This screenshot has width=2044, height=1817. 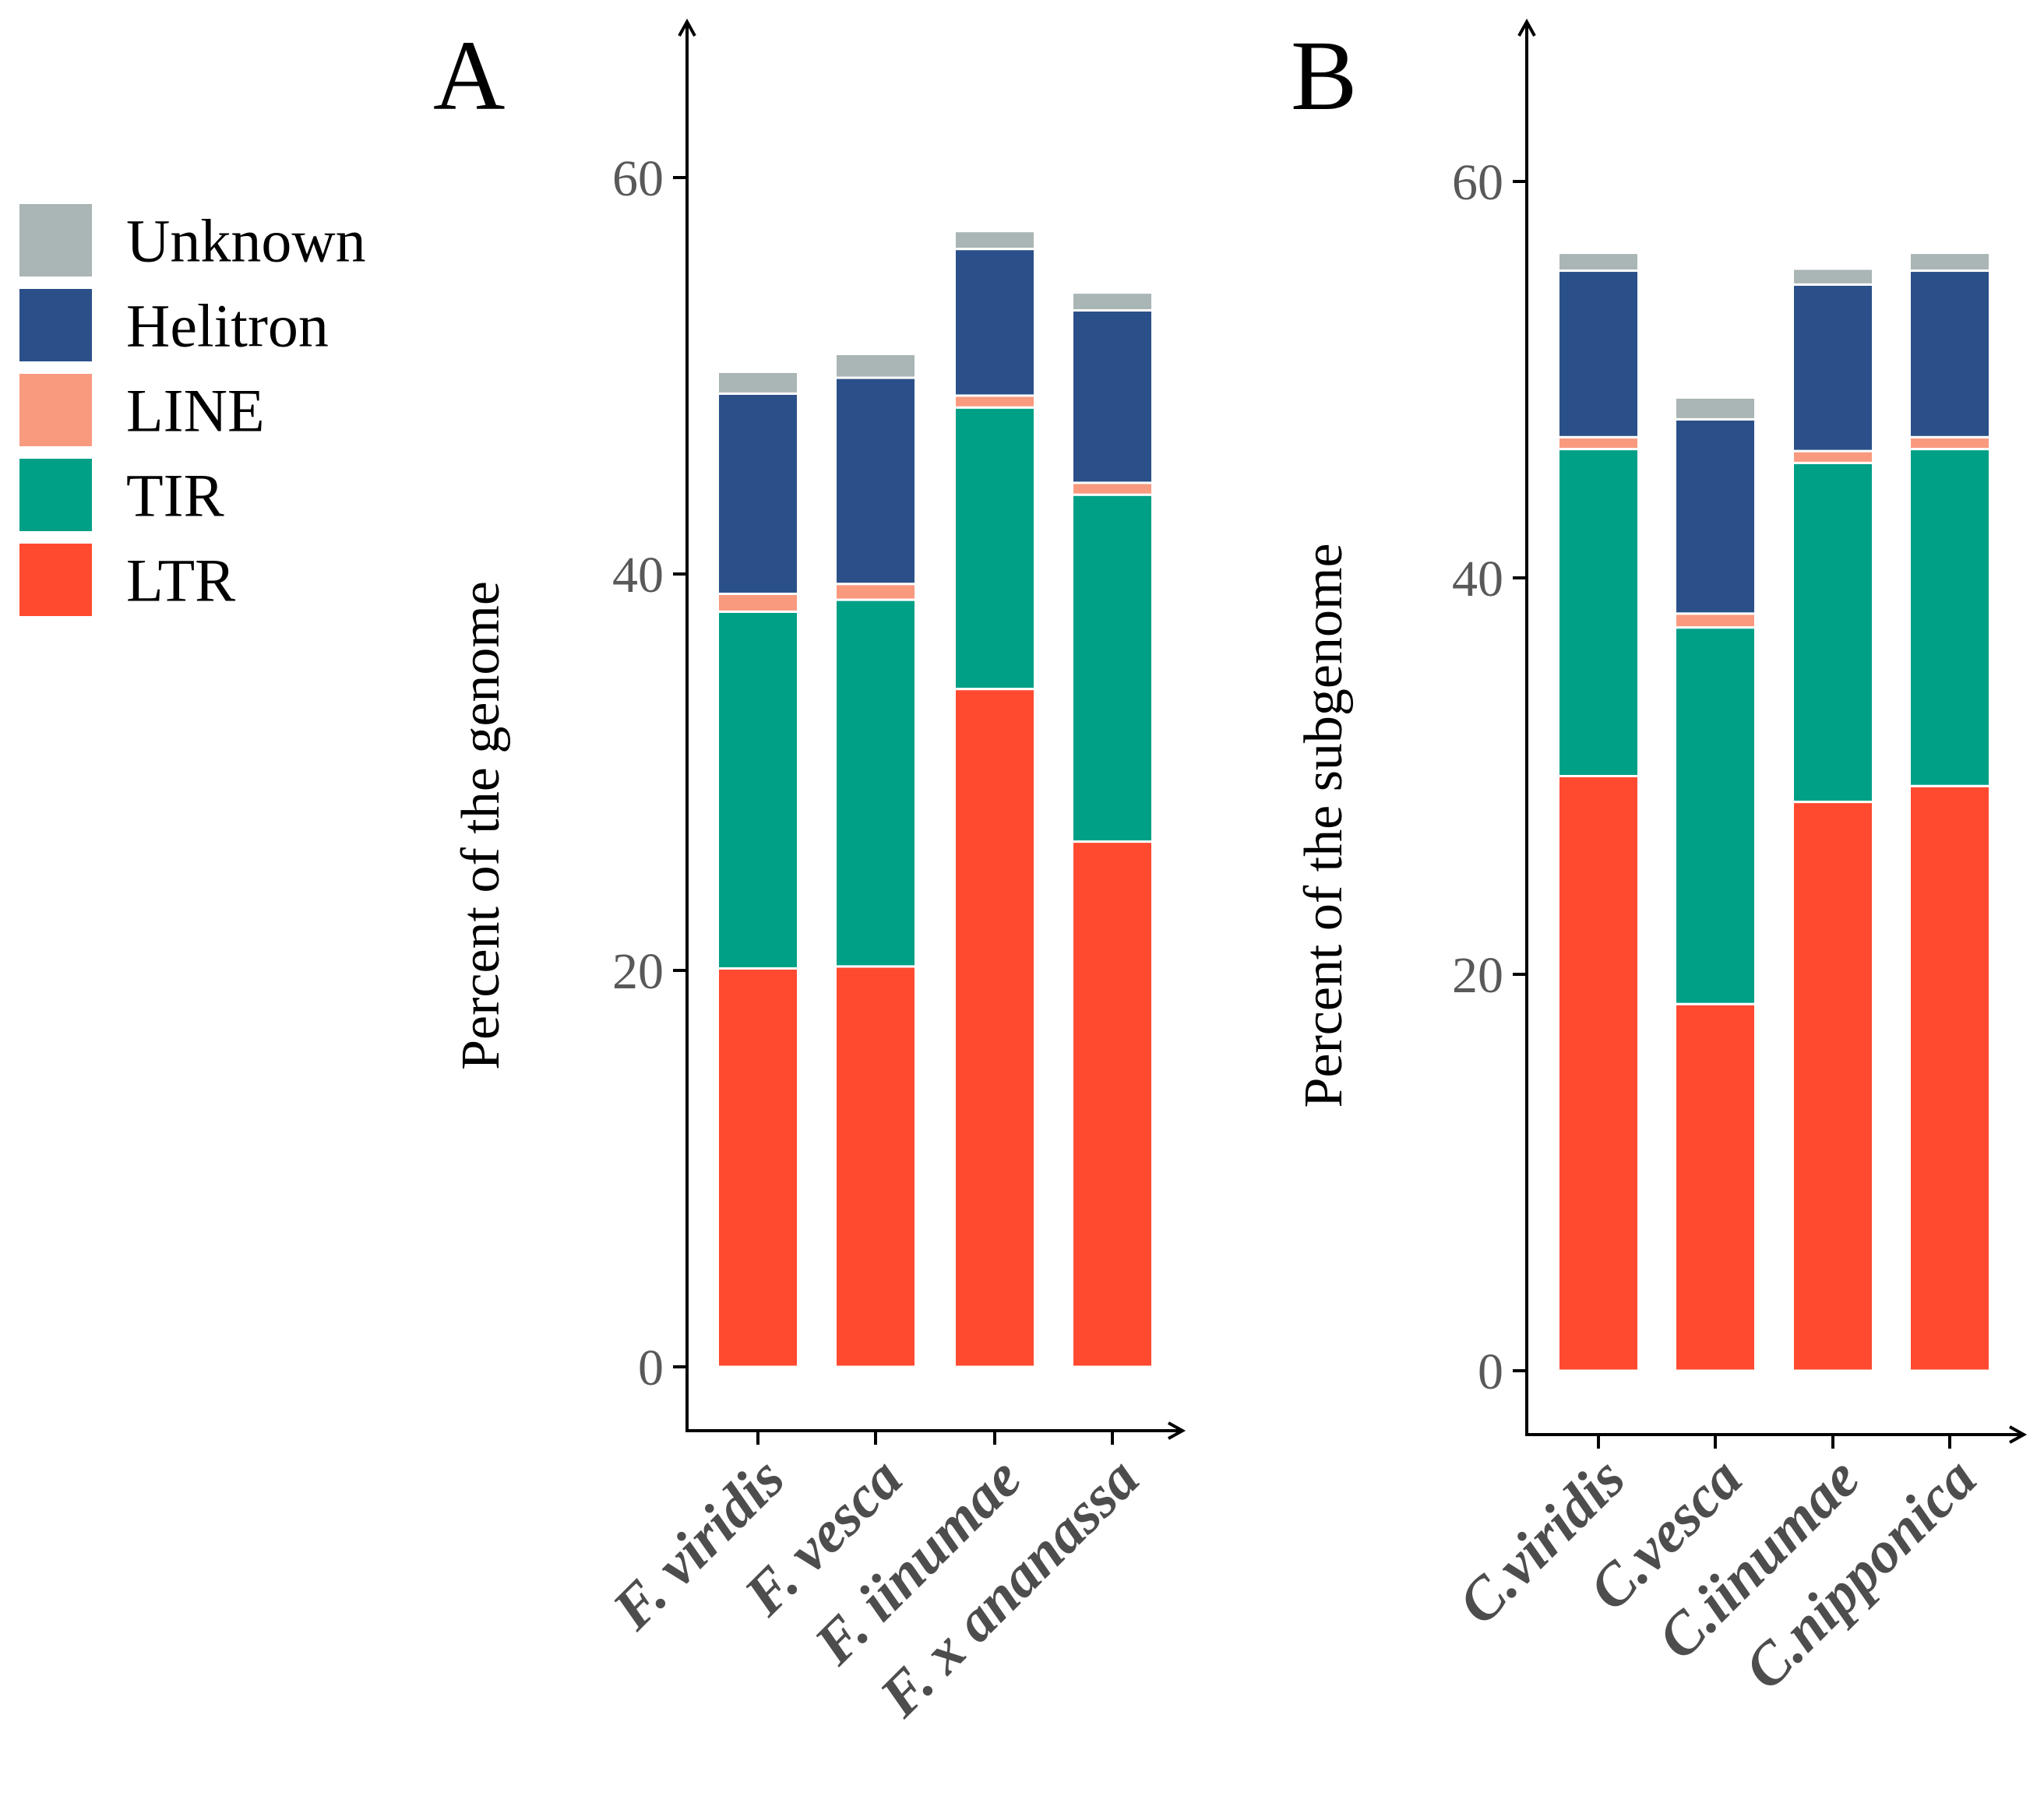 I want to click on panel-b-y-axis-arrow, so click(x=1526, y=27).